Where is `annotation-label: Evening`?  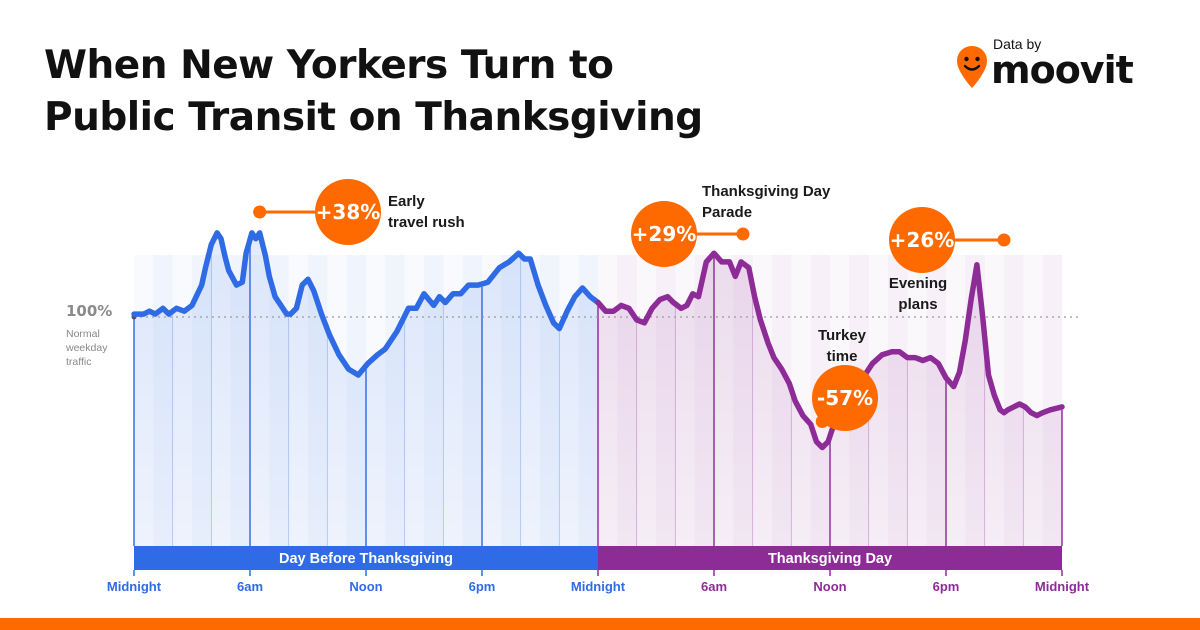 annotation-label: Evening is located at coordinates (918, 283).